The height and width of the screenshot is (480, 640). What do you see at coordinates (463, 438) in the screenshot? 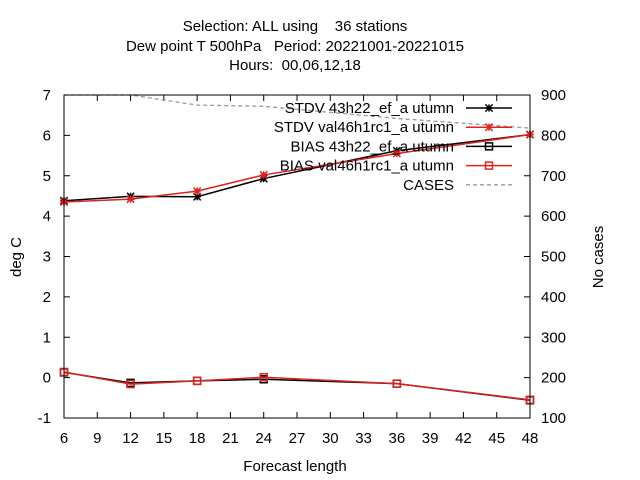
I see `x-tick-label: 42` at bounding box center [463, 438].